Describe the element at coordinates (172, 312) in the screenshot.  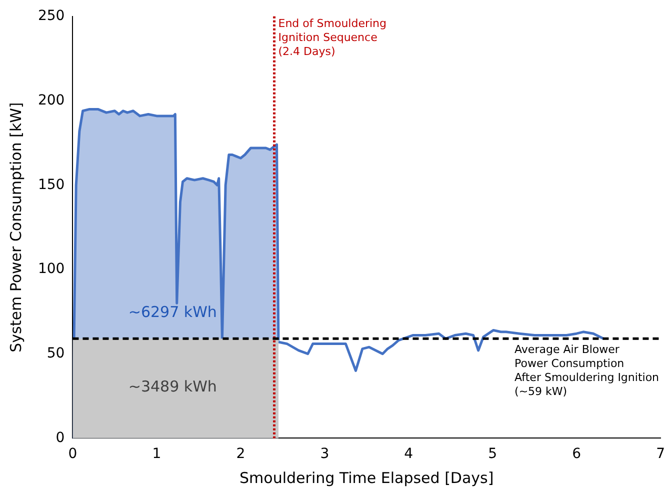
I see `annotation: ~6297 kWh` at that location.